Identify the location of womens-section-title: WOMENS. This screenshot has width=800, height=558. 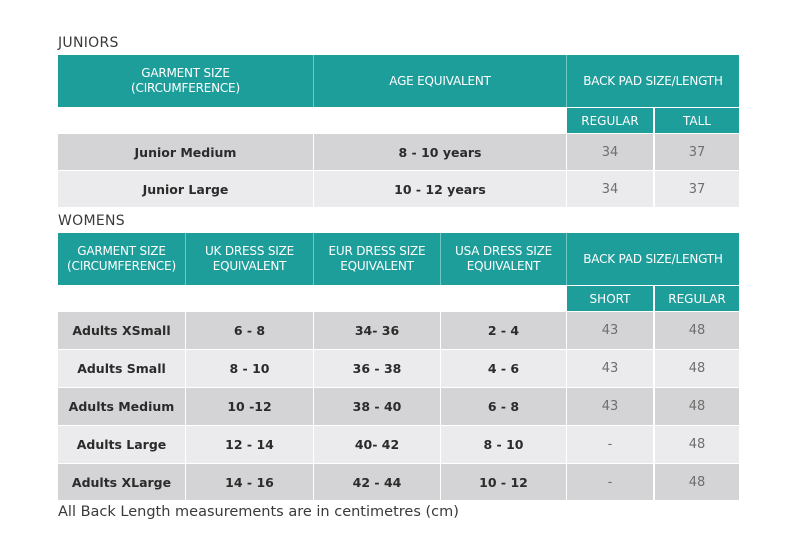
(91, 221).